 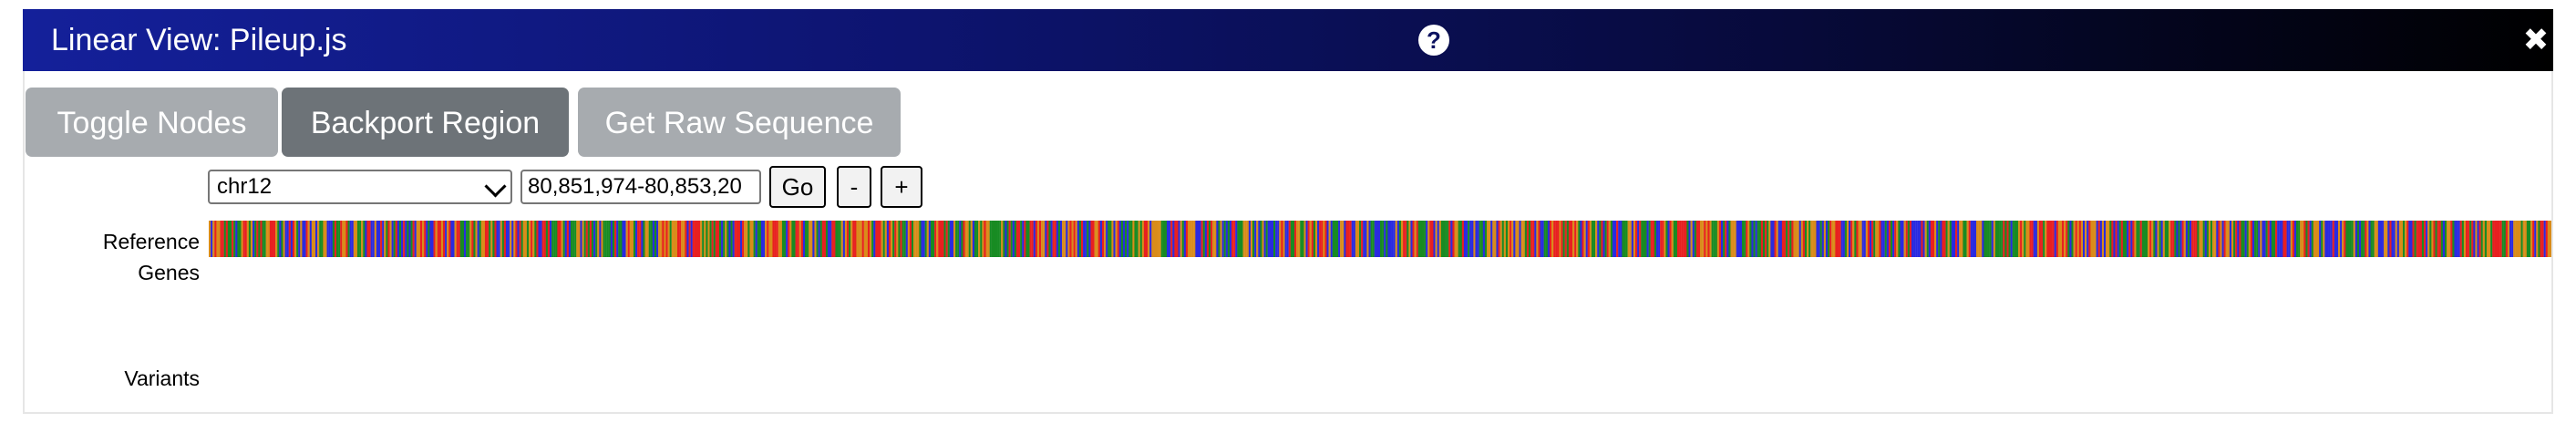 What do you see at coordinates (640, 187) in the screenshot?
I see `region-input: 80,851,974-80,853,20` at bounding box center [640, 187].